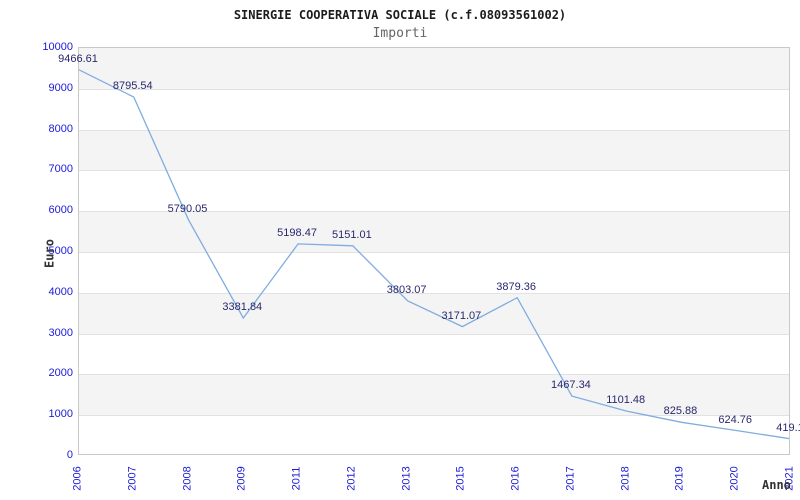  What do you see at coordinates (57, 47) in the screenshot?
I see `y-tick-label: 10000` at bounding box center [57, 47].